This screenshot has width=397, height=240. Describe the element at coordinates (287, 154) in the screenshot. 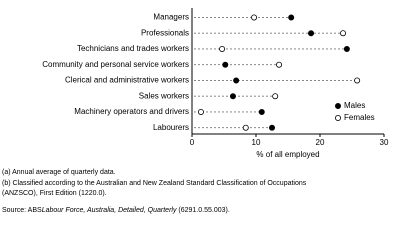

I see `x-axis-label: % of all employed` at that location.